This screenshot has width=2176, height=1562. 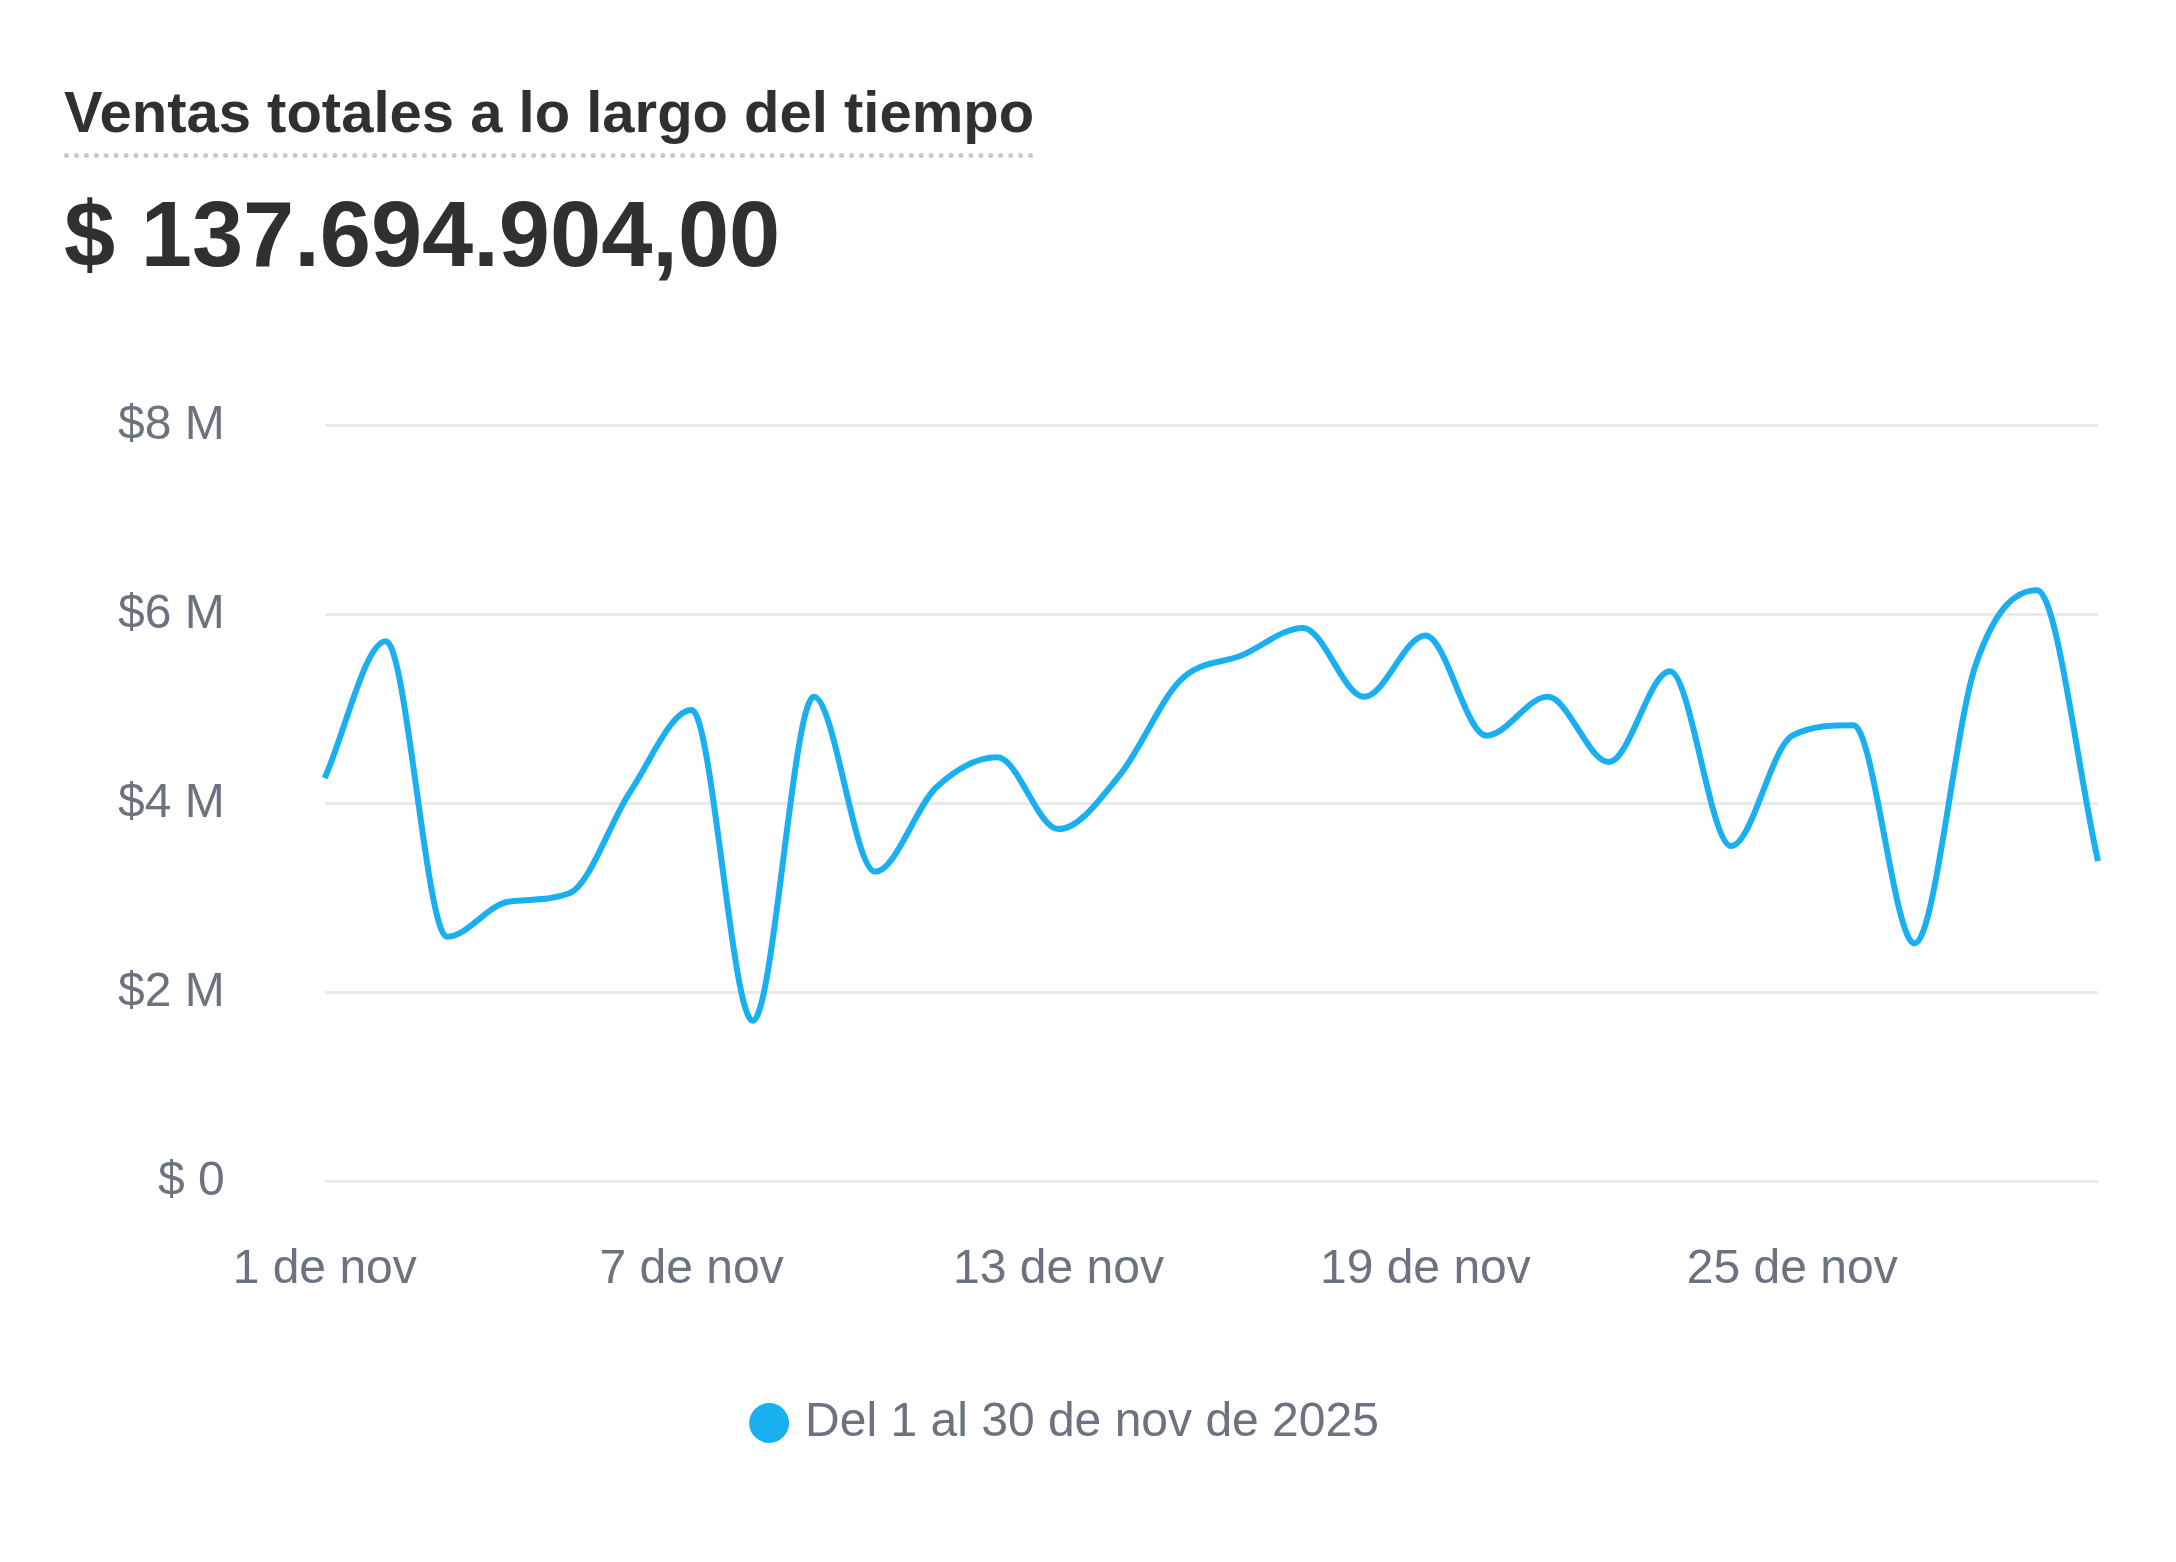 I want to click on x-tick-label: 7 de nov, so click(x=691, y=1267).